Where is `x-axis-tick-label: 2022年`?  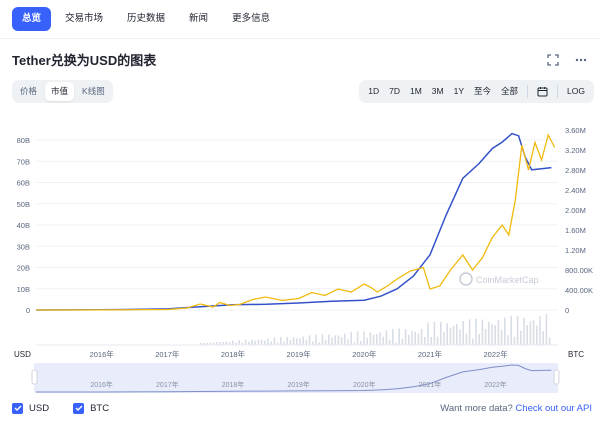
x-axis-tick-label: 2022年 is located at coordinates (496, 354).